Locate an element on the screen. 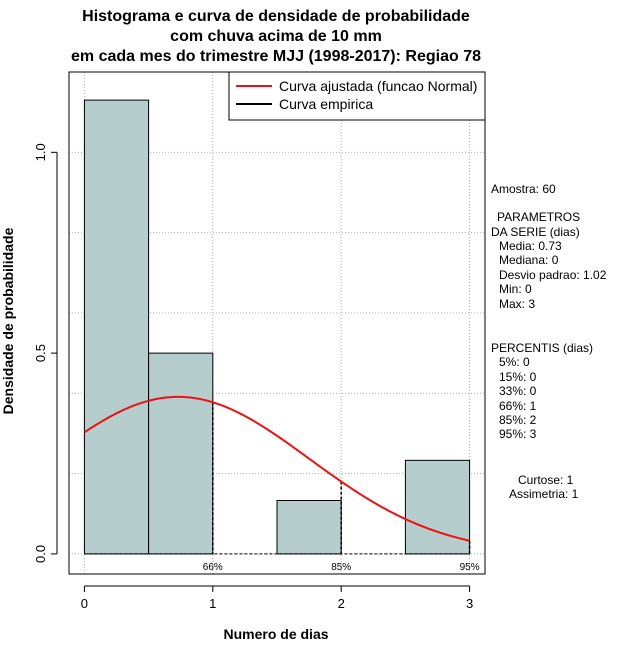 The width and height of the screenshot is (640, 660). normal-curve-line is located at coordinates (276, 468).